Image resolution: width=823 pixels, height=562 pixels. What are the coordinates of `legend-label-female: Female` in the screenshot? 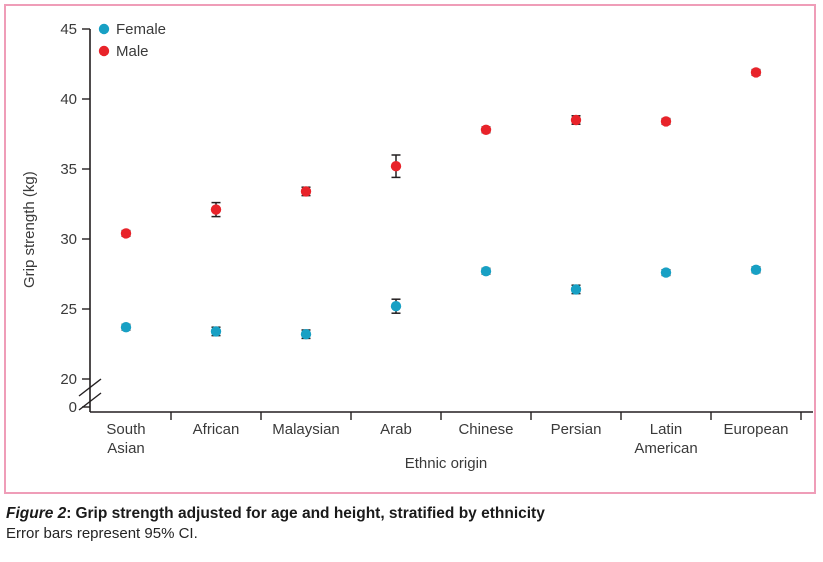 It's located at (141, 29).